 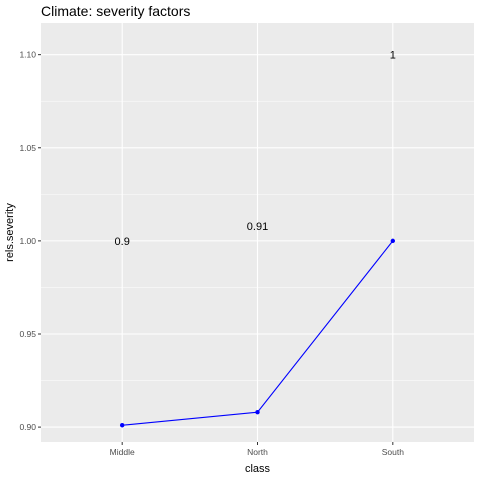 I want to click on y-tick-label: 1.10, so click(x=27, y=55).